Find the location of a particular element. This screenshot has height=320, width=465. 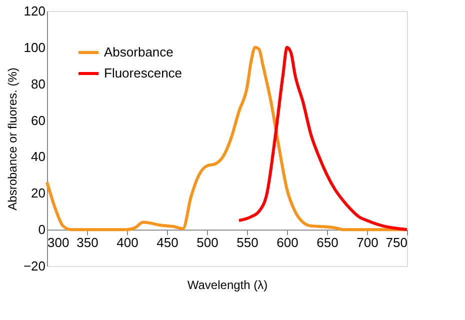

legend-label: Absorbance is located at coordinates (139, 52).